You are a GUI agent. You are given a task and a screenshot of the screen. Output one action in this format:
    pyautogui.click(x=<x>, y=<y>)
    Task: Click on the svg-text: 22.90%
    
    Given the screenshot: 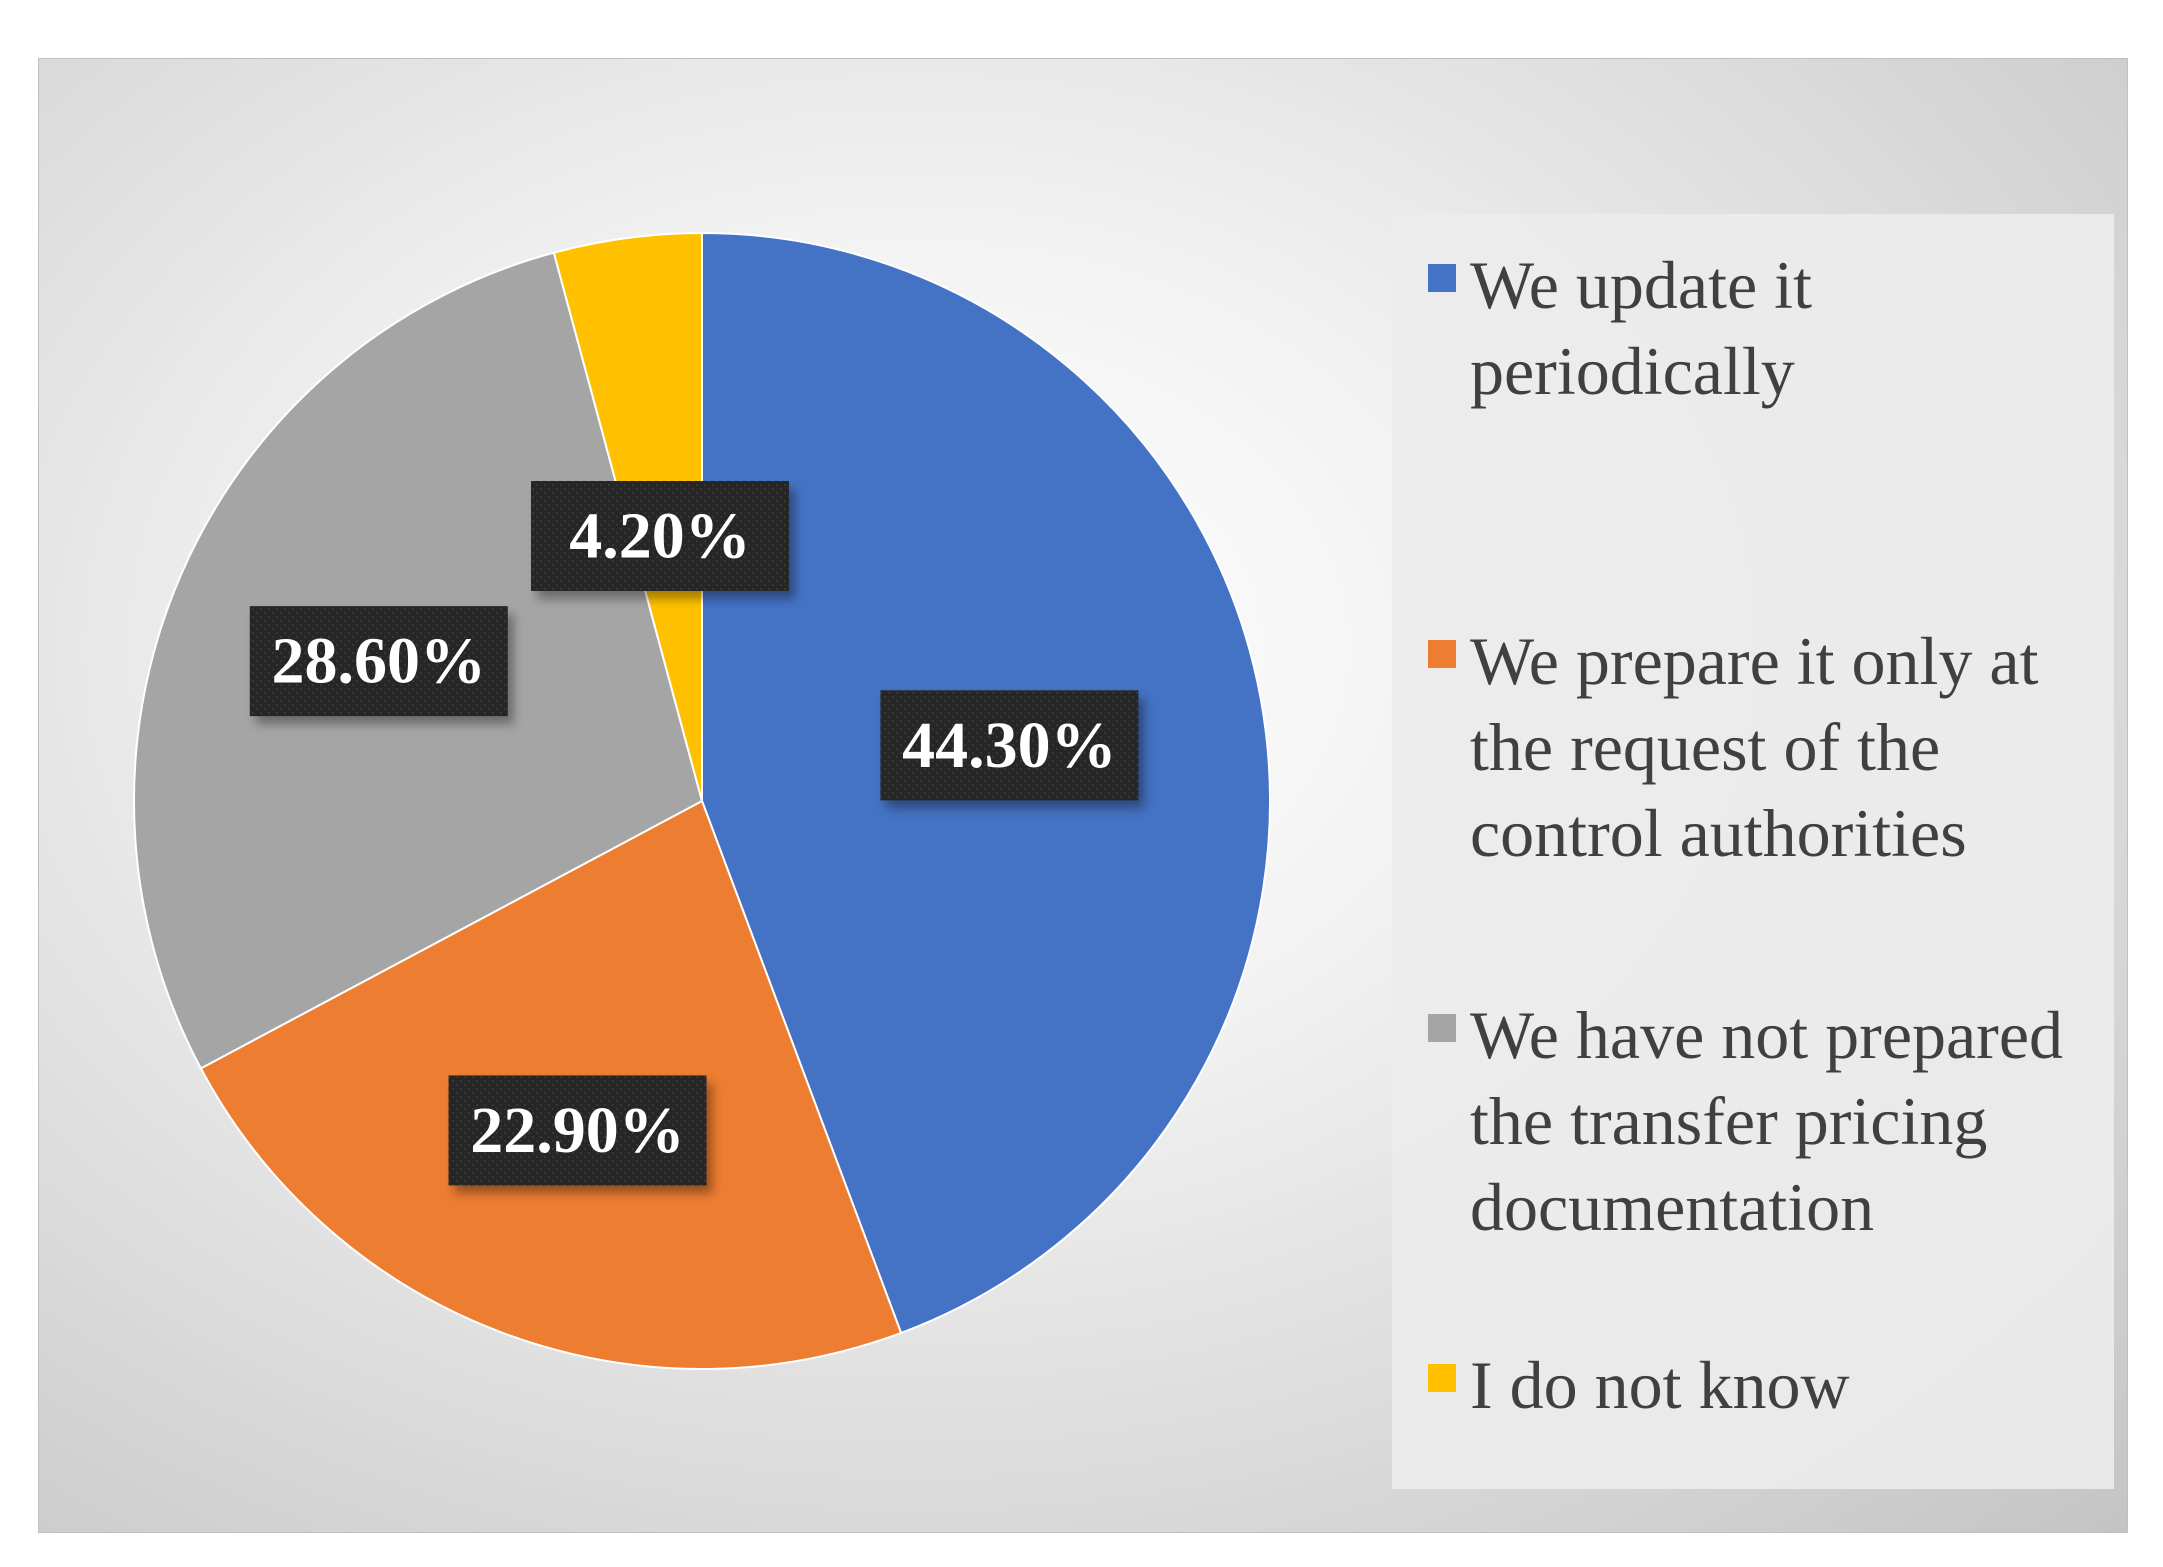 What is the action you would take?
    pyautogui.click(x=577, y=1130)
    